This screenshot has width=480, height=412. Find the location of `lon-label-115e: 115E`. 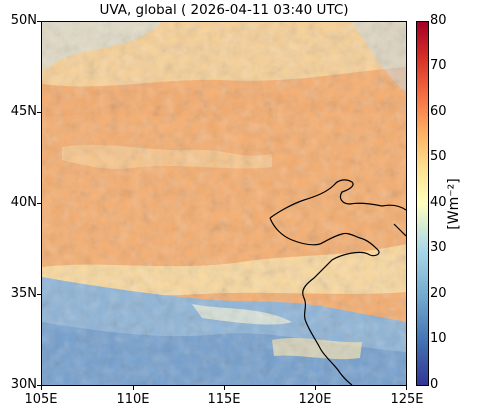

lon-label-115e: 115E is located at coordinates (224, 399).